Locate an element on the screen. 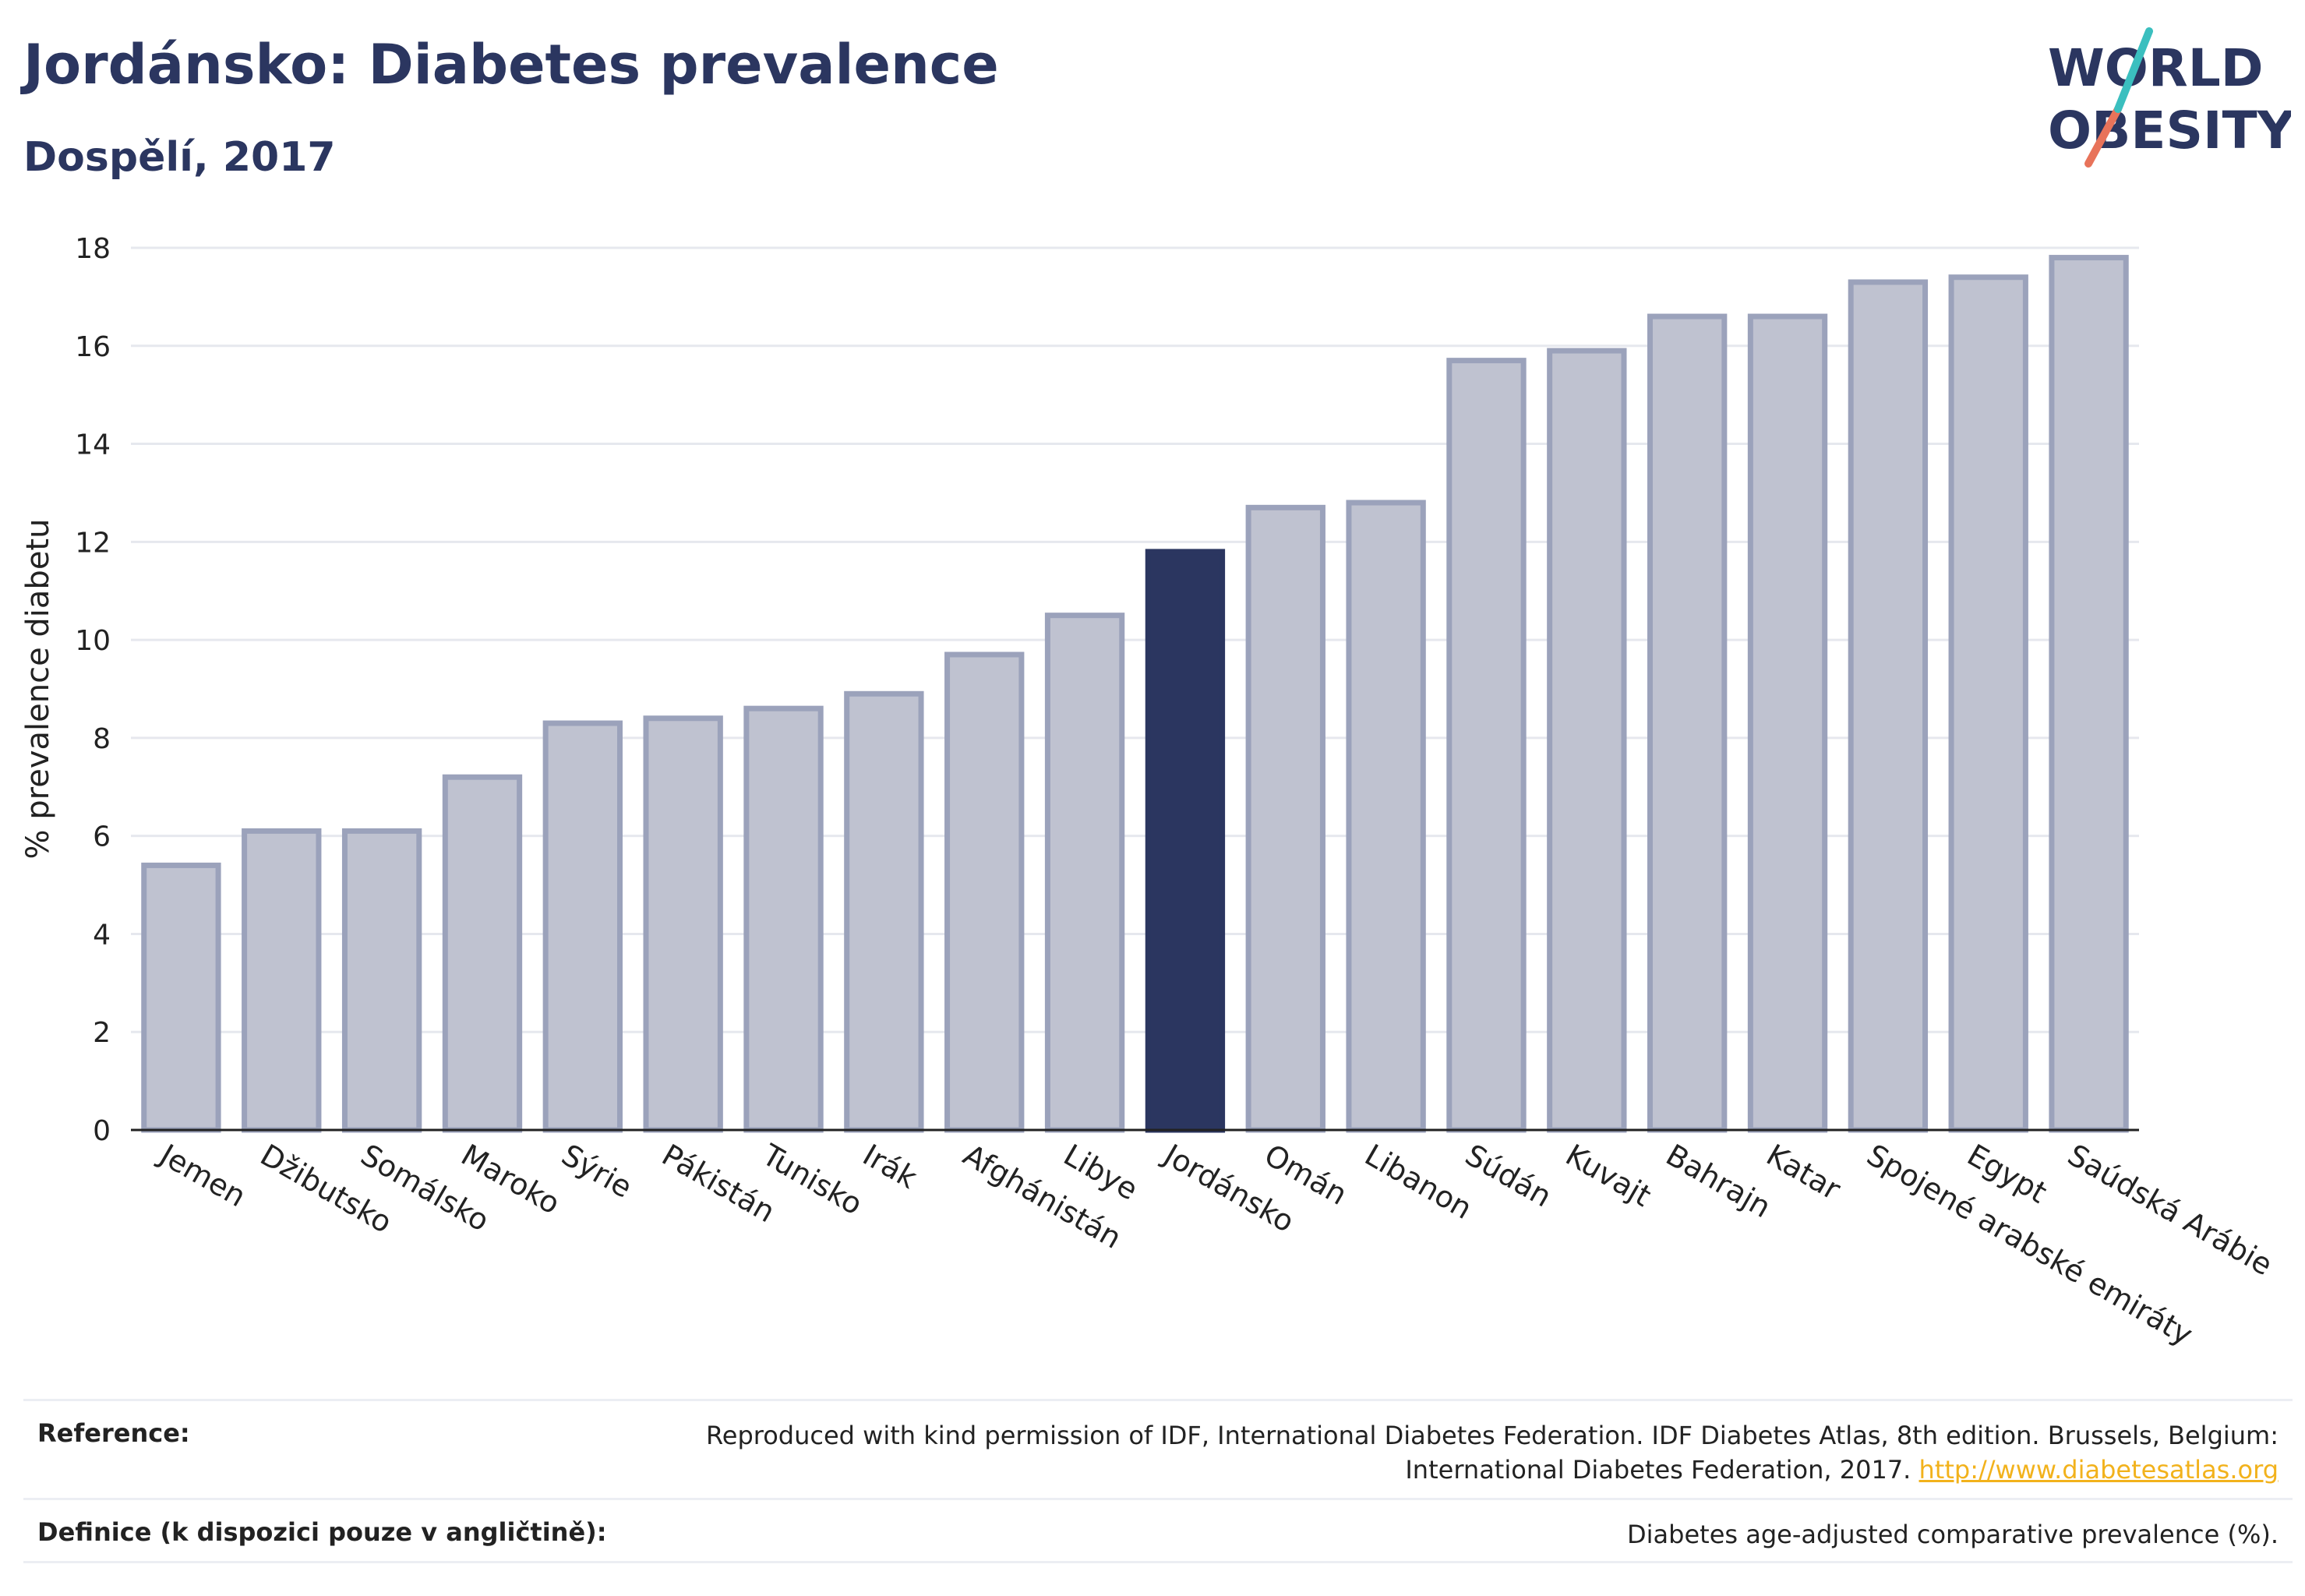 This screenshot has width=2305, height=1596. x-tick-label: Sýrie is located at coordinates (596, 1171).